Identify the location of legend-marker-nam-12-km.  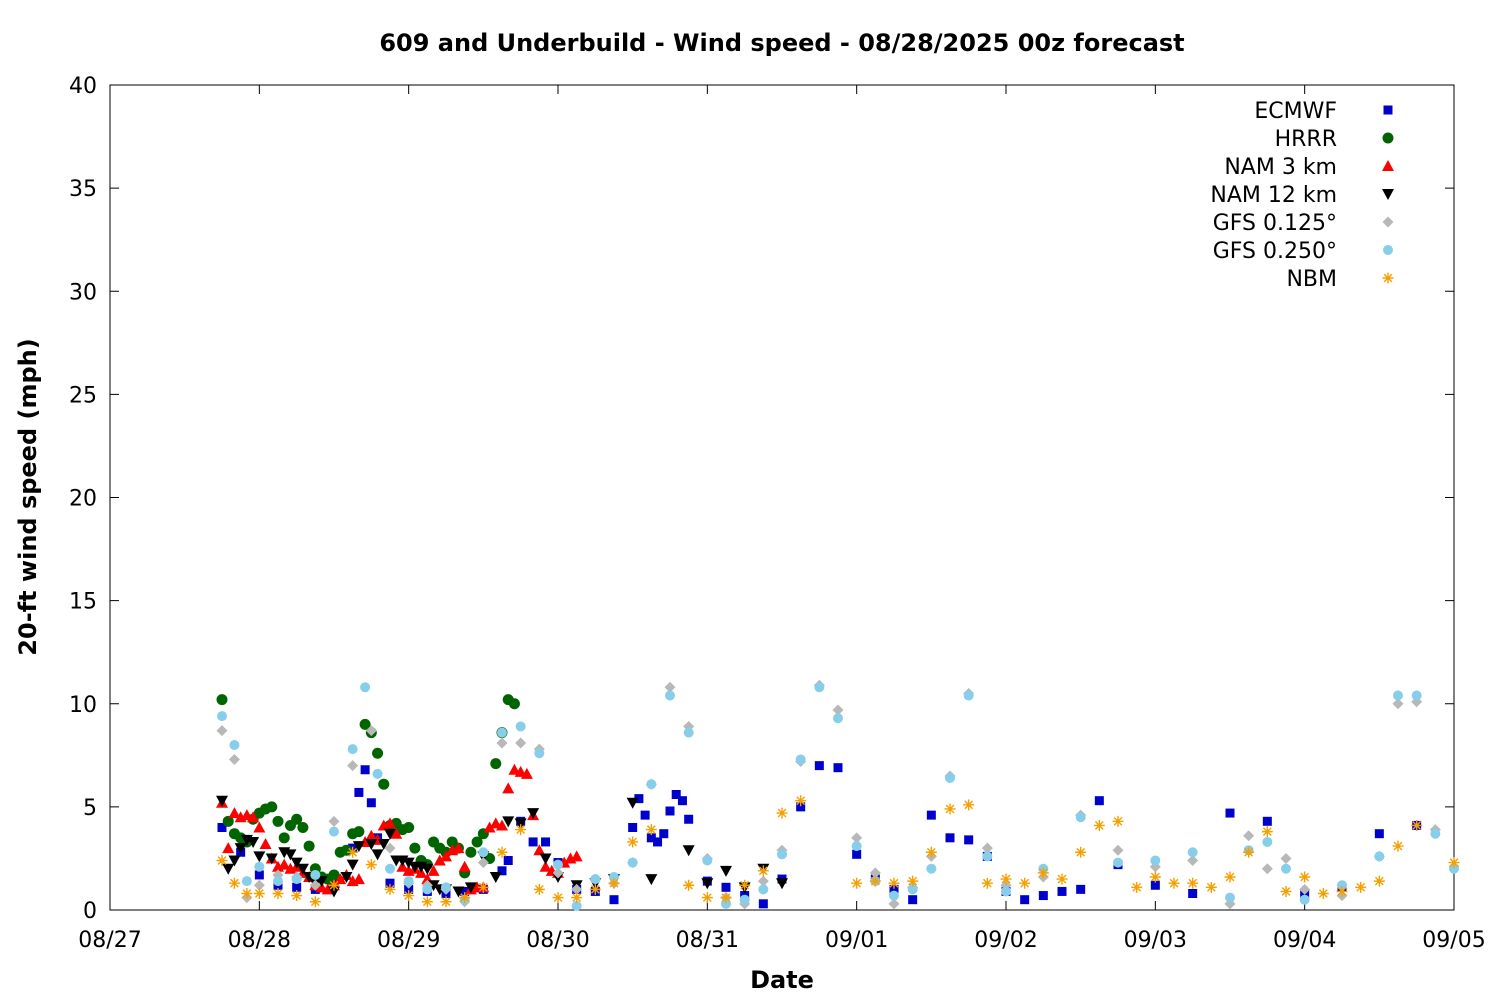
(1388, 194).